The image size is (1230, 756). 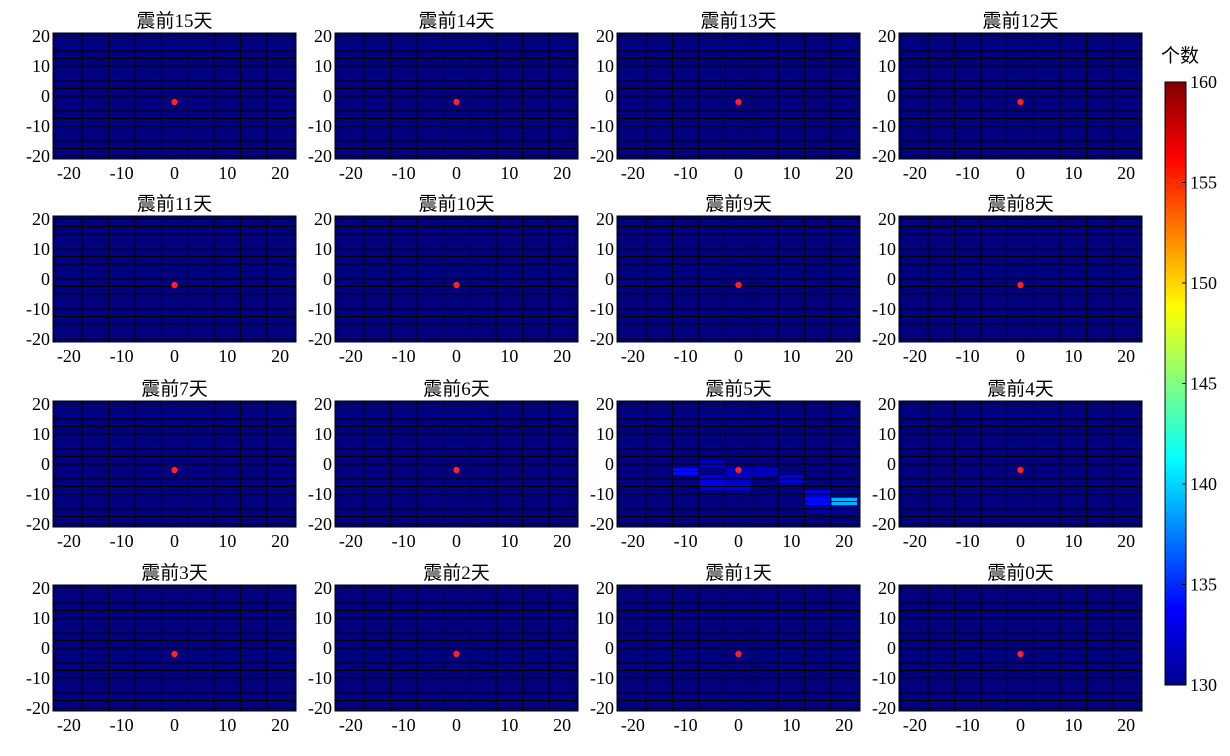 What do you see at coordinates (1020, 389) in the screenshot?
I see `panel-title: 震前4天` at bounding box center [1020, 389].